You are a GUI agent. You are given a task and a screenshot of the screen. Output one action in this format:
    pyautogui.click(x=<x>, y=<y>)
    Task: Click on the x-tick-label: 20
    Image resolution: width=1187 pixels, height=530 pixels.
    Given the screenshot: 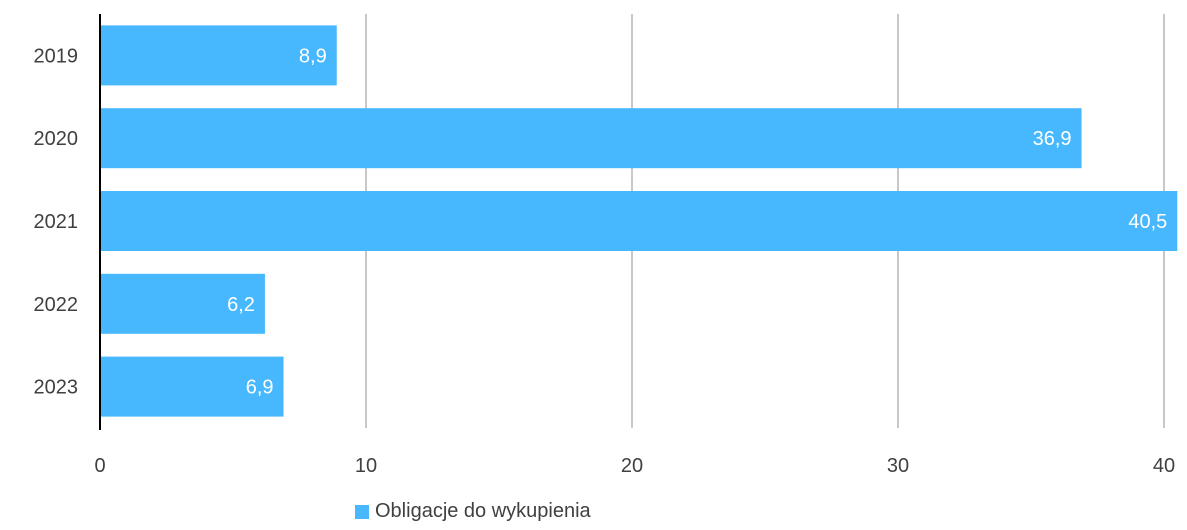 What is the action you would take?
    pyautogui.click(x=632, y=466)
    